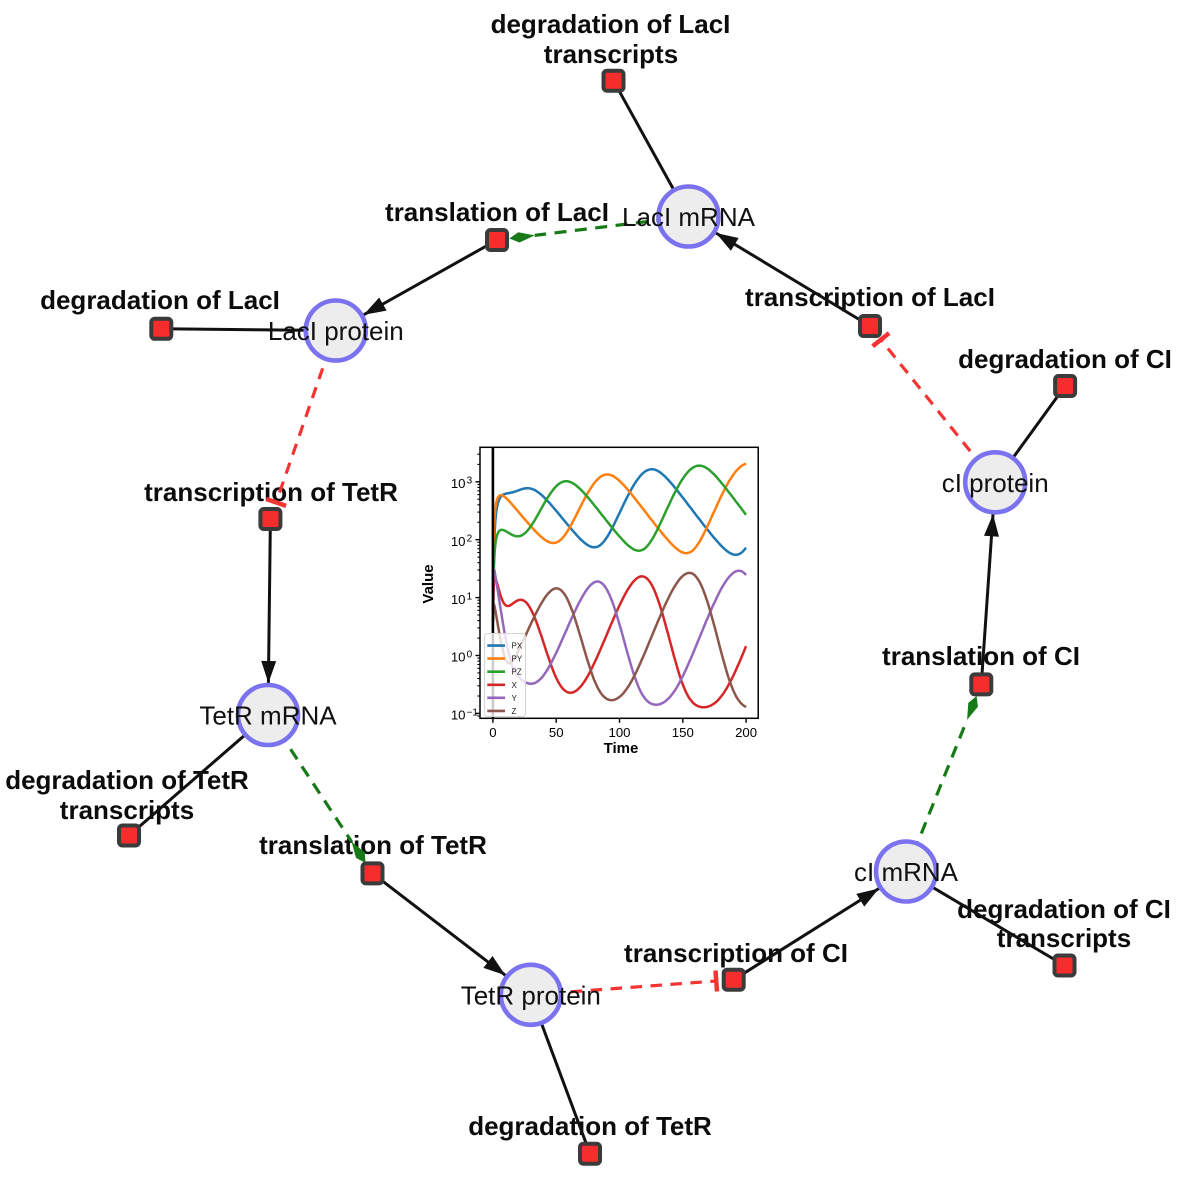 This screenshot has width=1189, height=1200. Describe the element at coordinates (517, 646) in the screenshot. I see `svg-text: PX` at that location.